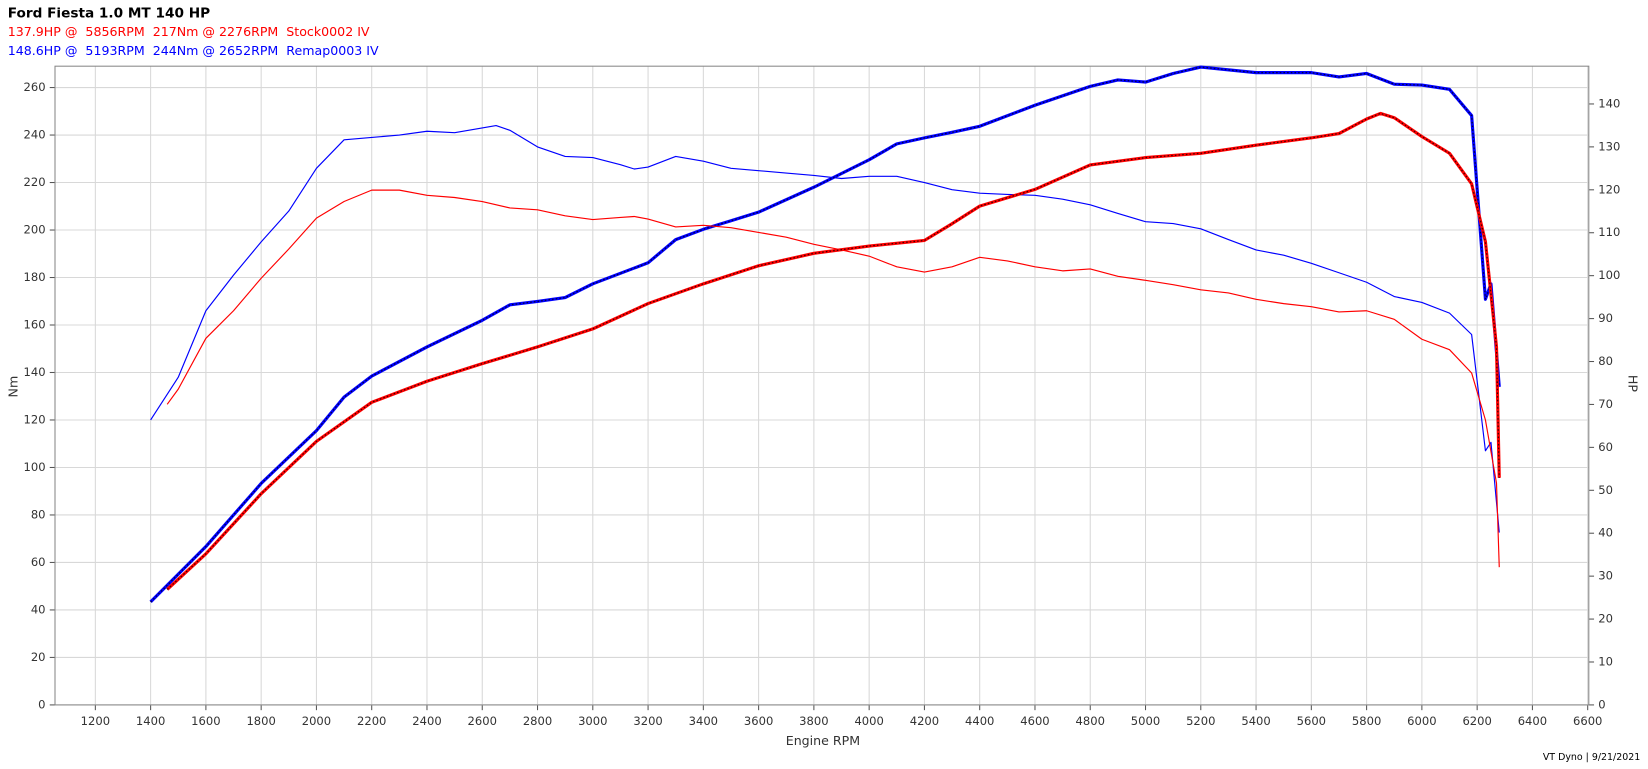 Image resolution: width=1648 pixels, height=769 pixels. I want to click on y2-tick-label: 130, so click(1609, 146).